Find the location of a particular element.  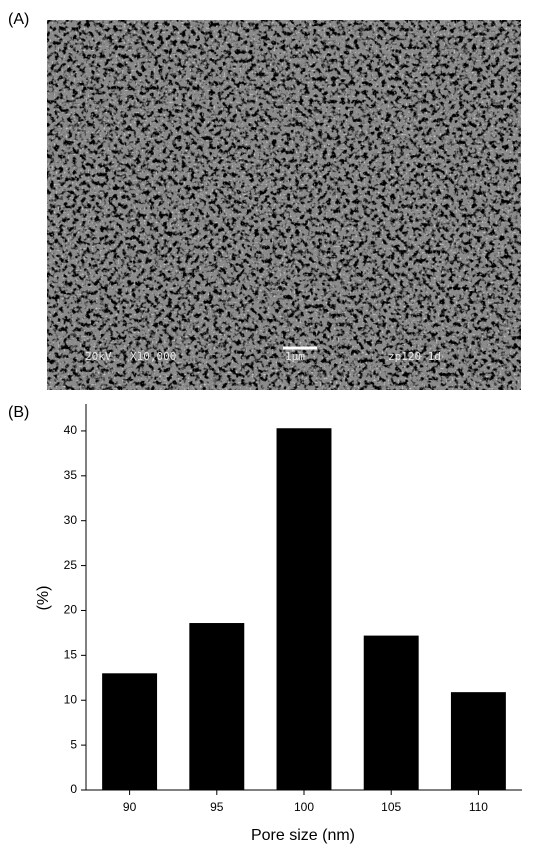

x-tick-label: 95 is located at coordinates (217, 807).